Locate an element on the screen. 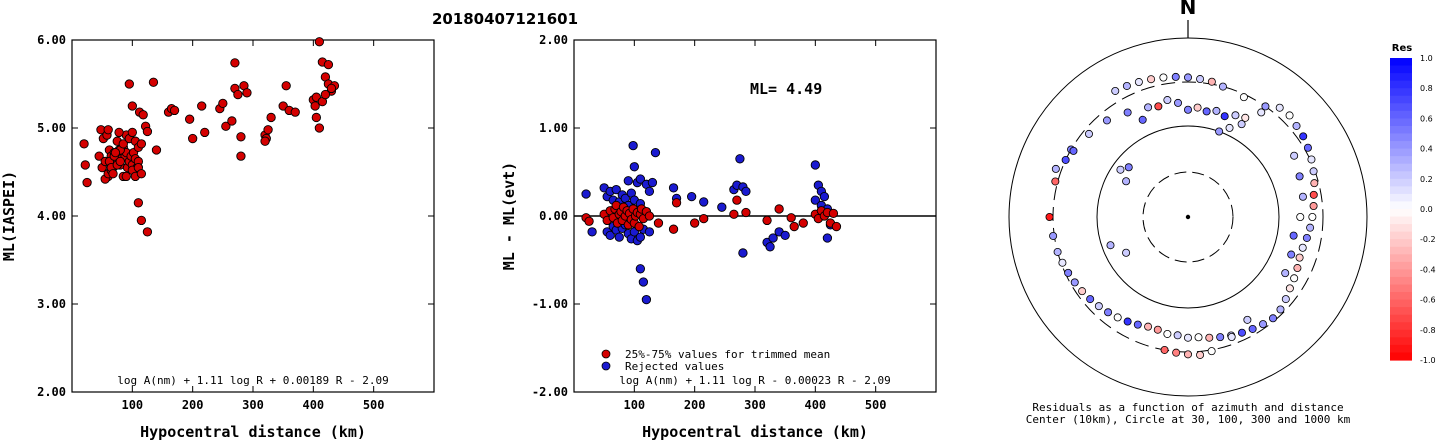  y-tick-label: -1.00 is located at coordinates (550, 304).